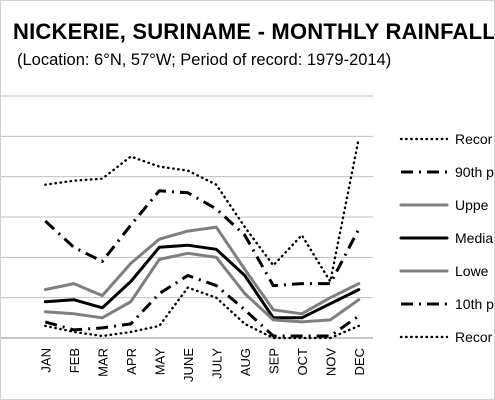 This screenshot has height=400, width=495. Describe the element at coordinates (202, 365) in the screenshot. I see `x-axis-tick-labels: JAN FEB MAR APR MAY JUNE JULY AUG SEP OCT NOV DEC` at that location.